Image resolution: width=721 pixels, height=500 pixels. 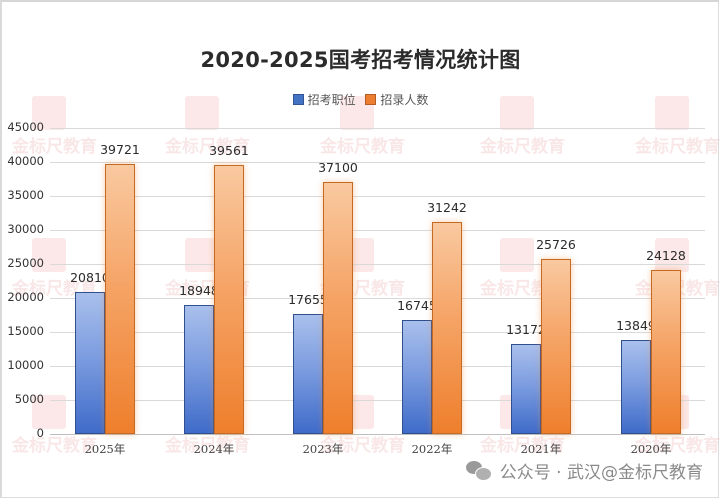 I want to click on data-label: 24128, so click(x=666, y=255).